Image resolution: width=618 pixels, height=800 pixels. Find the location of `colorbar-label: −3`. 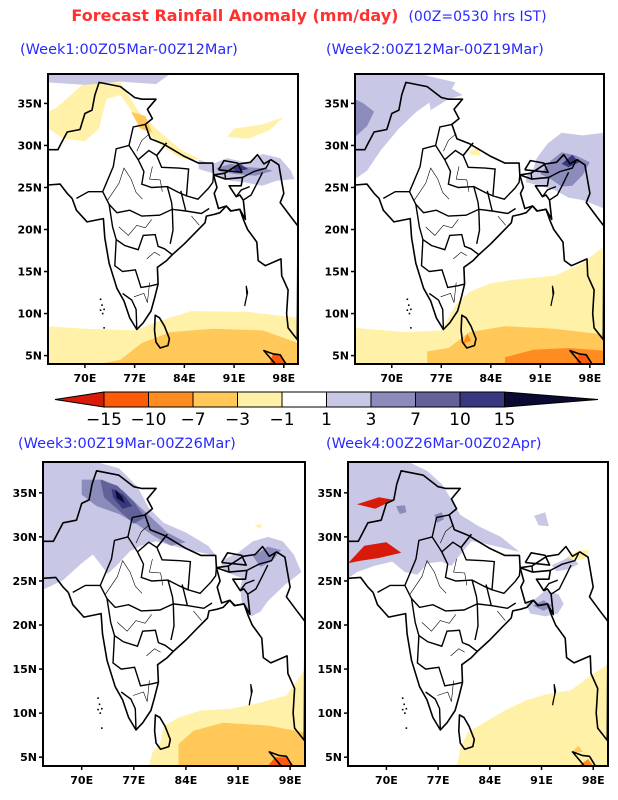

colorbar-label: −3 is located at coordinates (237, 420).